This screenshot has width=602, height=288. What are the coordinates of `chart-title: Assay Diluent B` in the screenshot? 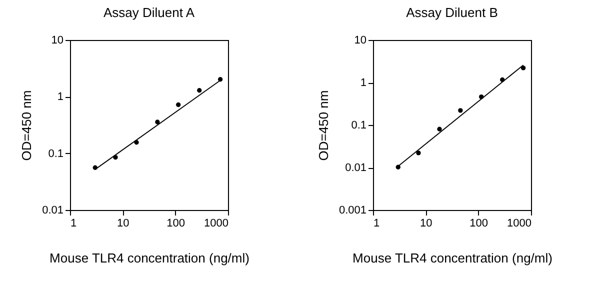 It's located at (452, 12).